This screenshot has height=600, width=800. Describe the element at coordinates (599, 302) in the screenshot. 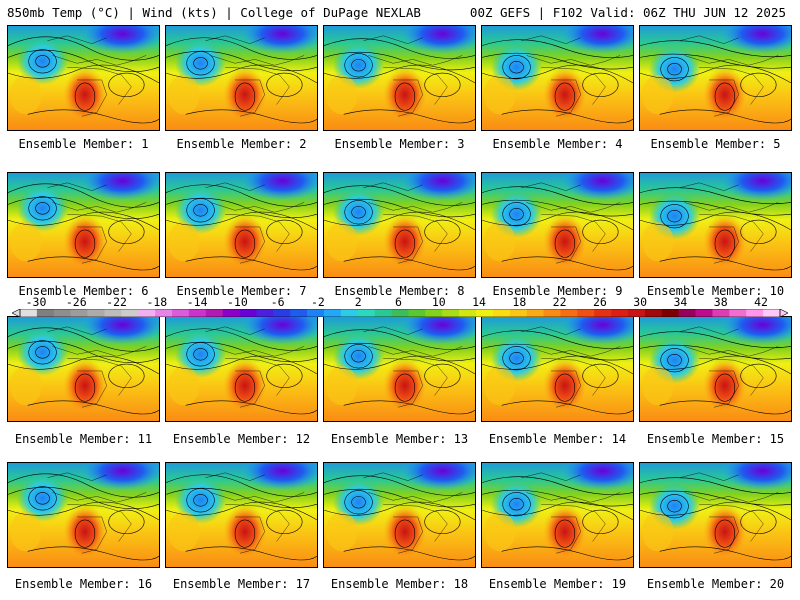

I see `colorbar-tick-label: 26` at that location.